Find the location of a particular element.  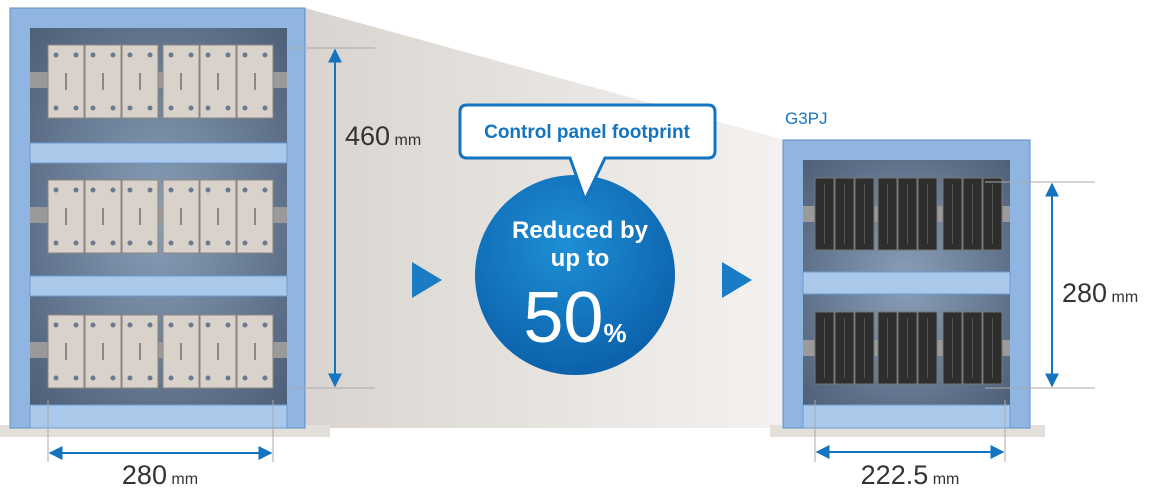

product-name: G3PJ is located at coordinates (806, 118).